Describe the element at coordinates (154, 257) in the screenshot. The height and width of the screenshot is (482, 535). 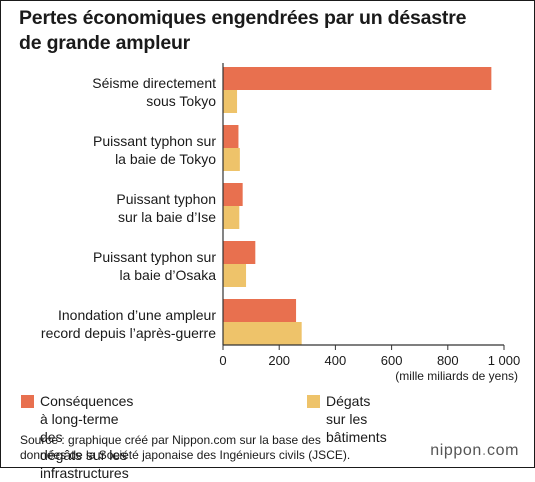
I see `category-label-3-line1: Puissant typhon sur` at that location.